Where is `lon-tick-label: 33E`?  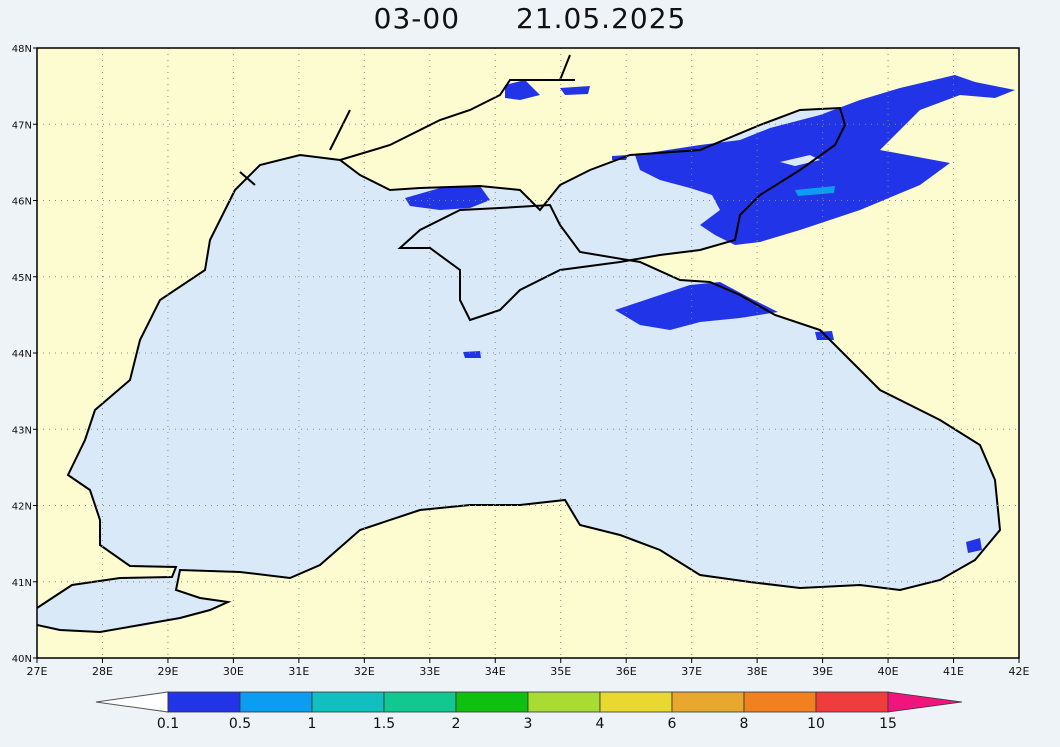 lon-tick-label: 33E is located at coordinates (429, 671).